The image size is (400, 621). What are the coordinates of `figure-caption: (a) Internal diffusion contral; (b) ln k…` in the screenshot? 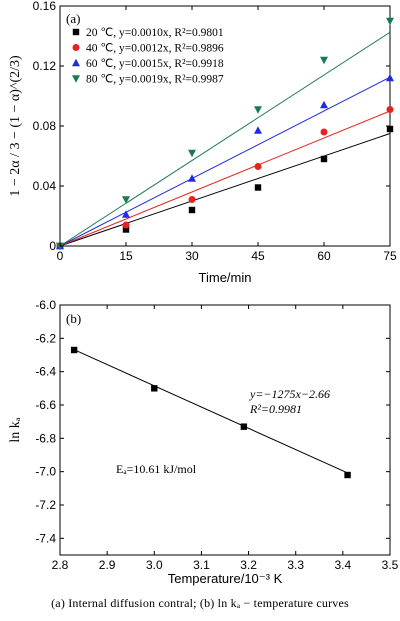 It's located at (200, 603).